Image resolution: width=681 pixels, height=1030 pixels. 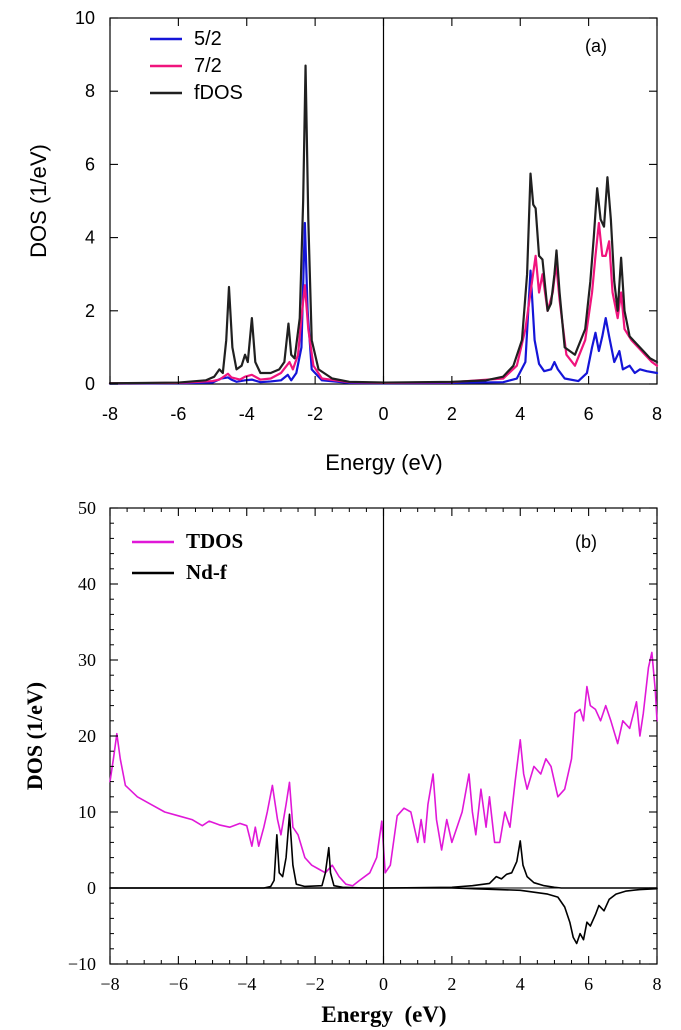 What do you see at coordinates (383, 414) in the screenshot?
I see `panel-a-x-tick-label: 0` at bounding box center [383, 414].